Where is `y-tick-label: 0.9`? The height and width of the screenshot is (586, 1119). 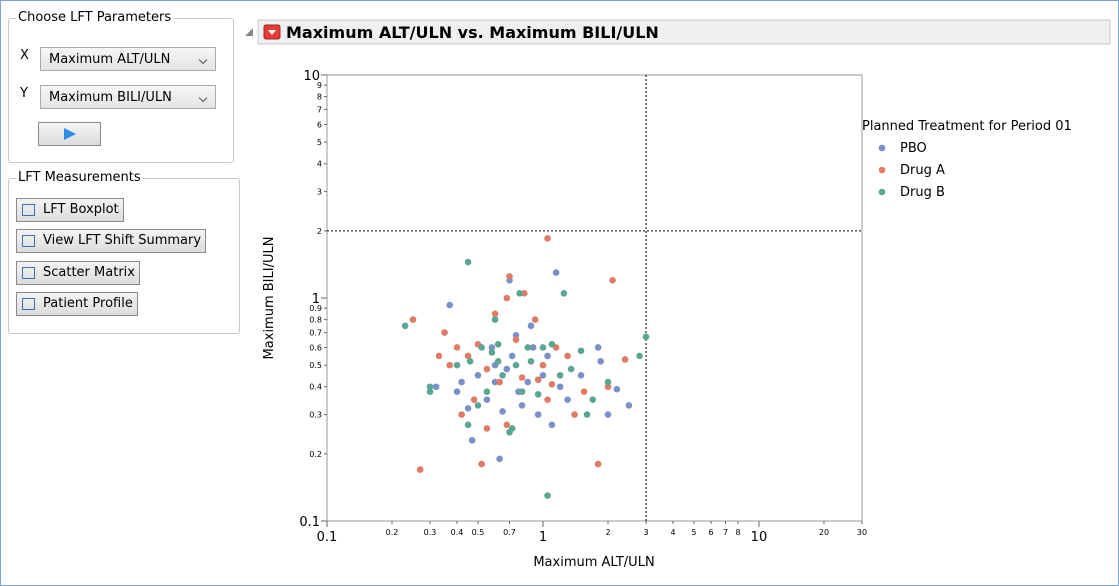
y-tick-label: 0.9 is located at coordinates (315, 308).